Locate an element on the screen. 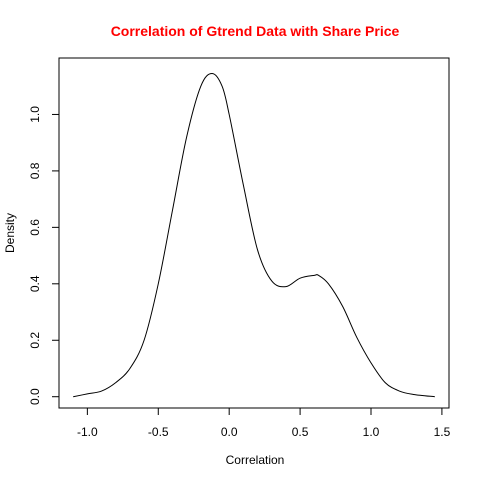 The height and width of the screenshot is (480, 480). y-tick-label: 1.0 is located at coordinates (35, 114).